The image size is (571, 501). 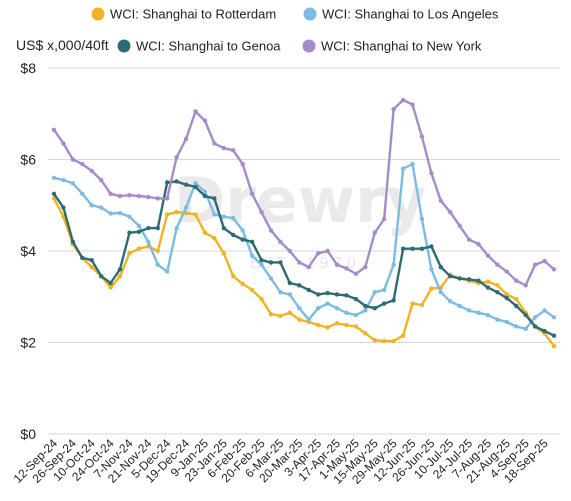 I want to click on watermark-sub: EST. 1970, so click(x=305, y=263).